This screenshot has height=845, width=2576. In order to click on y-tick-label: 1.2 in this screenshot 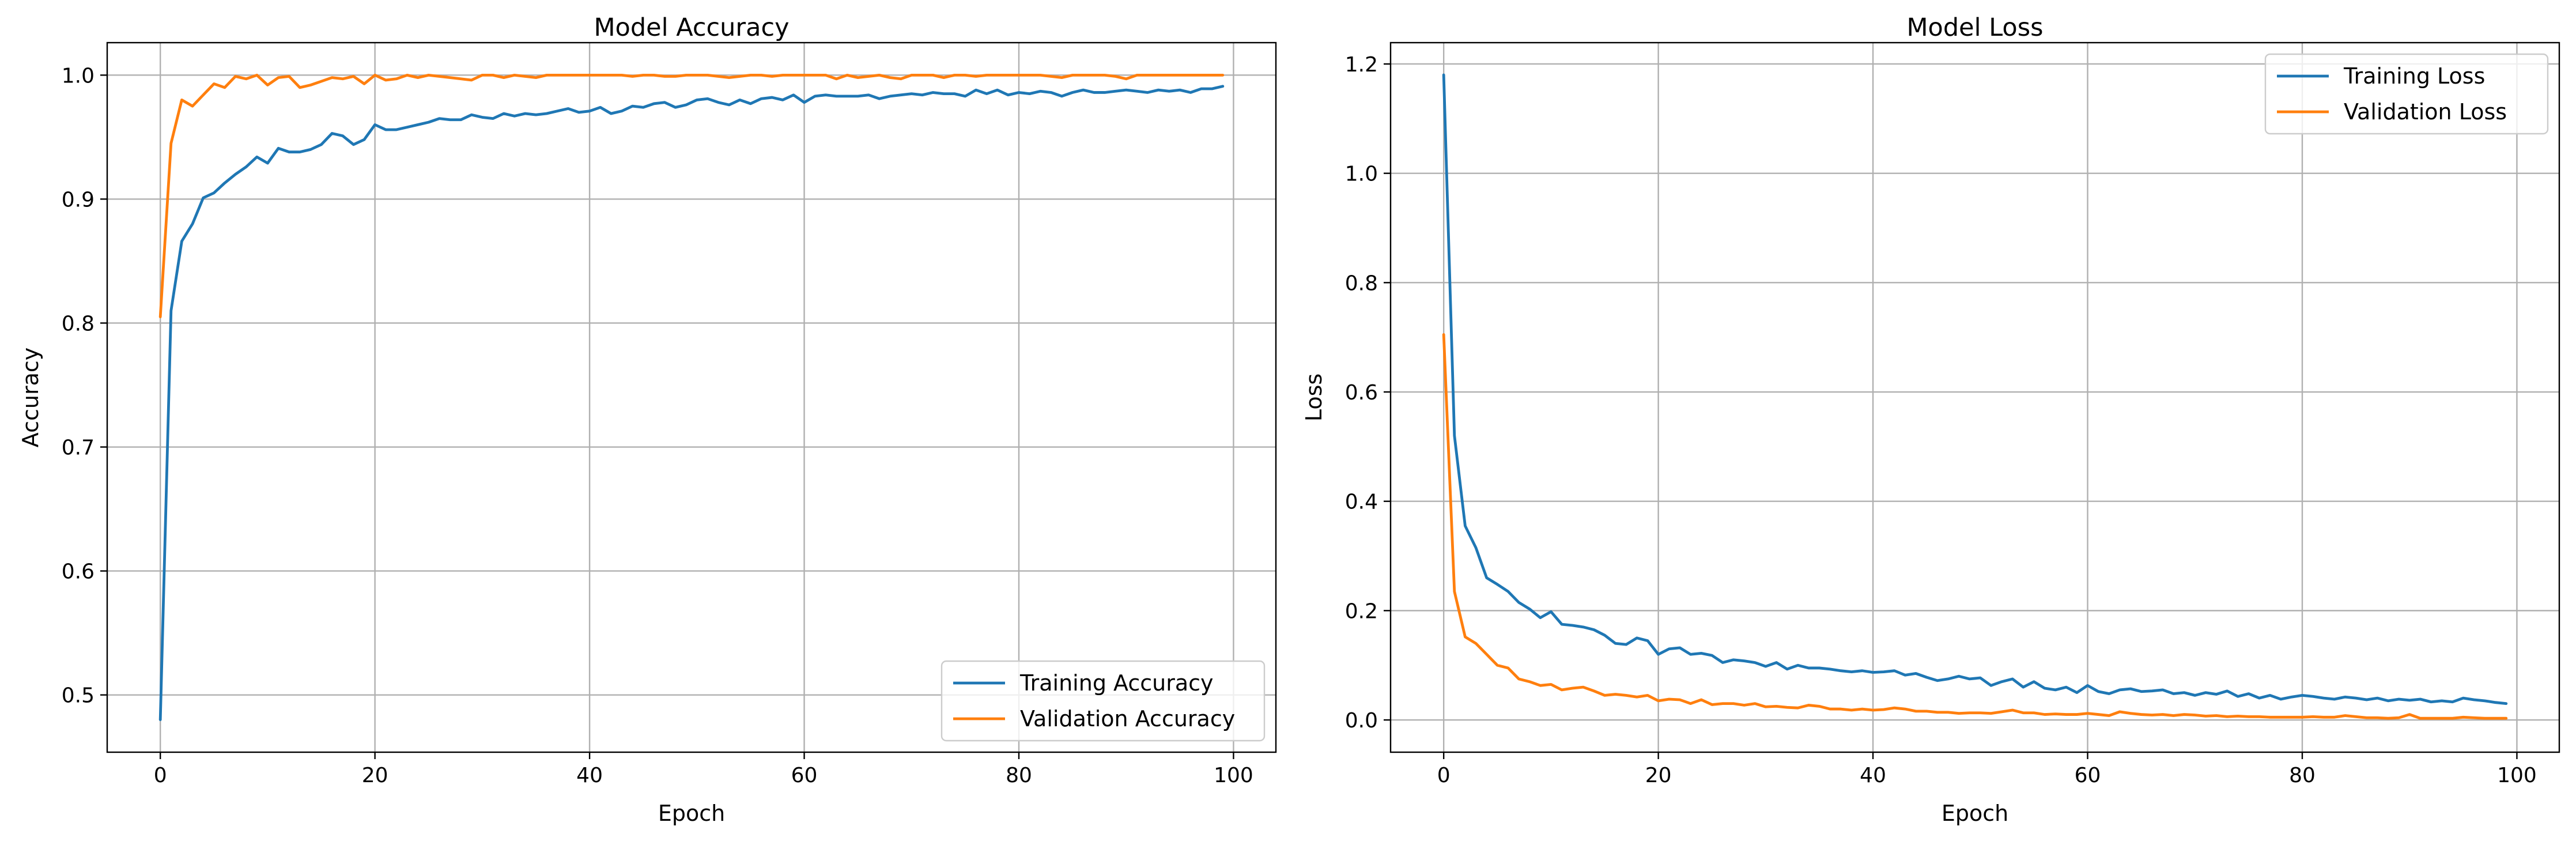, I will do `click(1361, 65)`.